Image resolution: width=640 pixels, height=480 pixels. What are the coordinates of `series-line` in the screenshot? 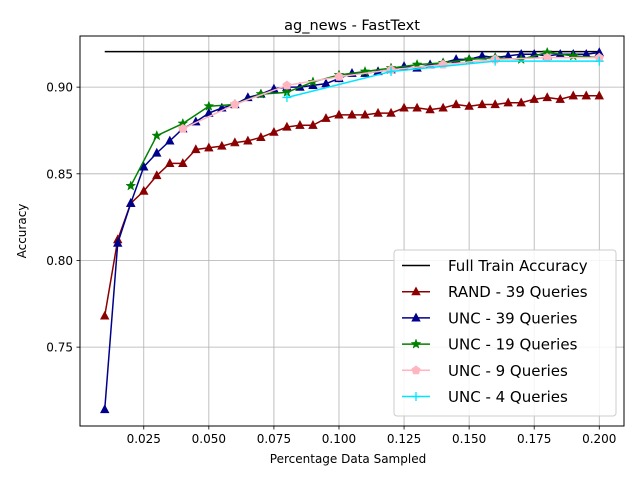 It's located at (443, 79).